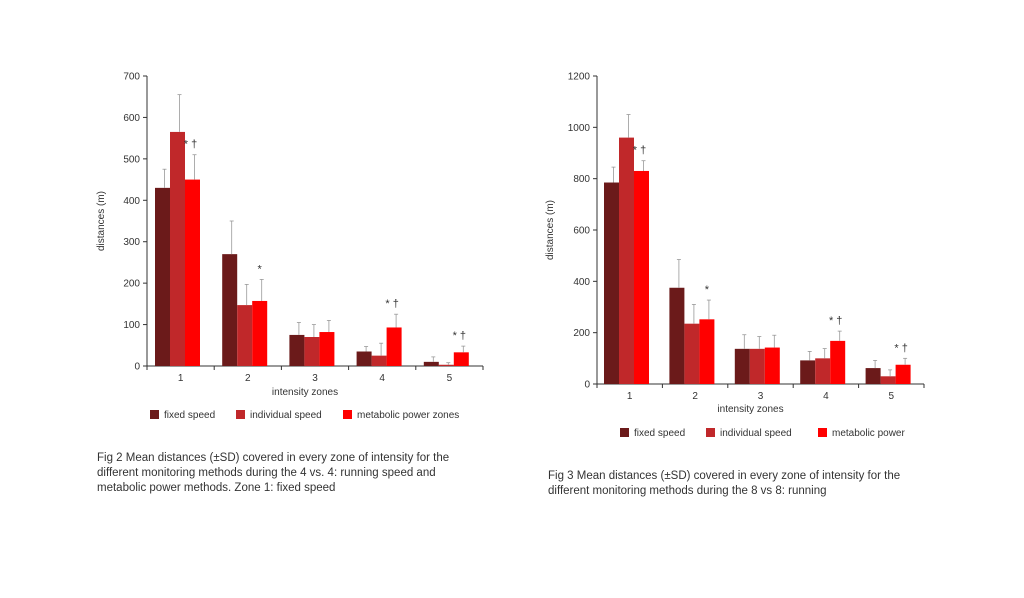 The image size is (1024, 598). Describe the element at coordinates (581, 179) in the screenshot. I see `y-tick-label: 800` at that location.